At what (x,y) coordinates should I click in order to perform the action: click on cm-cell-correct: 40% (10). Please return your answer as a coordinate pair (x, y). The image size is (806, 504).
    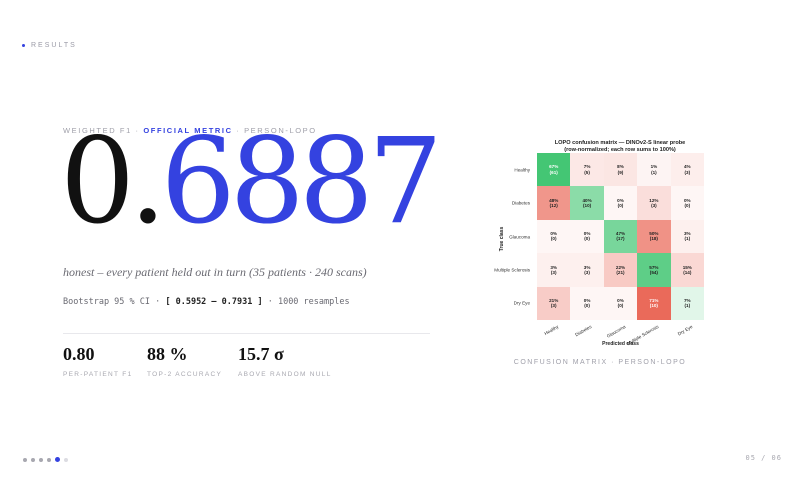
    Looking at the image, I should click on (587, 203).